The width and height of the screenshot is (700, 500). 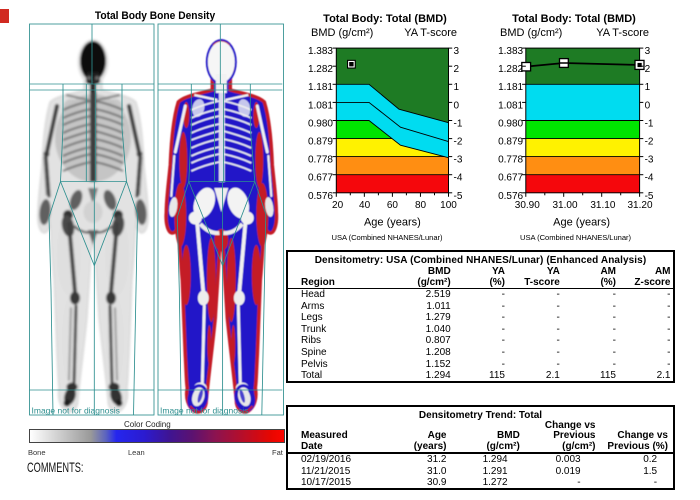 What do you see at coordinates (527, 205) in the screenshot?
I see `svg-text: 30.90` at bounding box center [527, 205].